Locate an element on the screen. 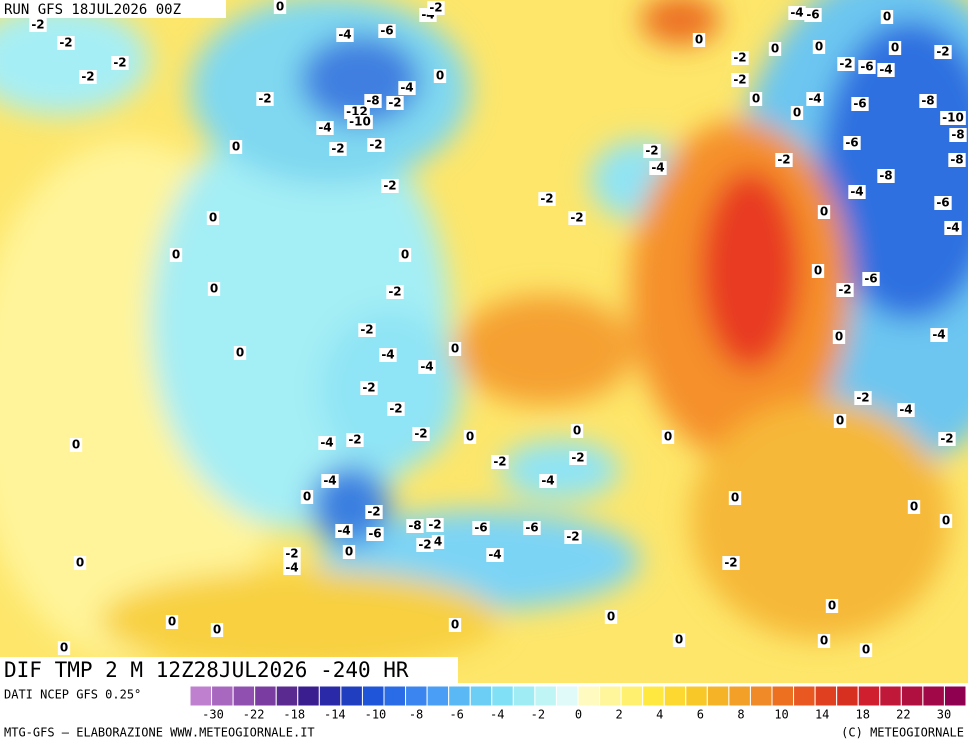 The height and width of the screenshot is (745, 968). map-title: DIF TMP 2 M 12Z28JUL2026 -240 HR is located at coordinates (206, 670).